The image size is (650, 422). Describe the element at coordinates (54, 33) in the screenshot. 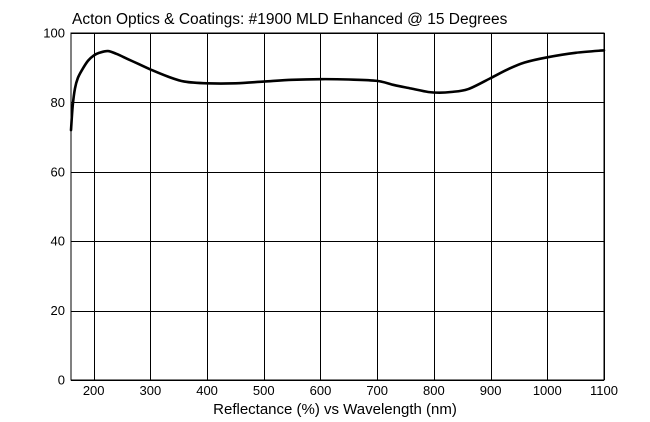

I see `y-tick-label: 100` at that location.